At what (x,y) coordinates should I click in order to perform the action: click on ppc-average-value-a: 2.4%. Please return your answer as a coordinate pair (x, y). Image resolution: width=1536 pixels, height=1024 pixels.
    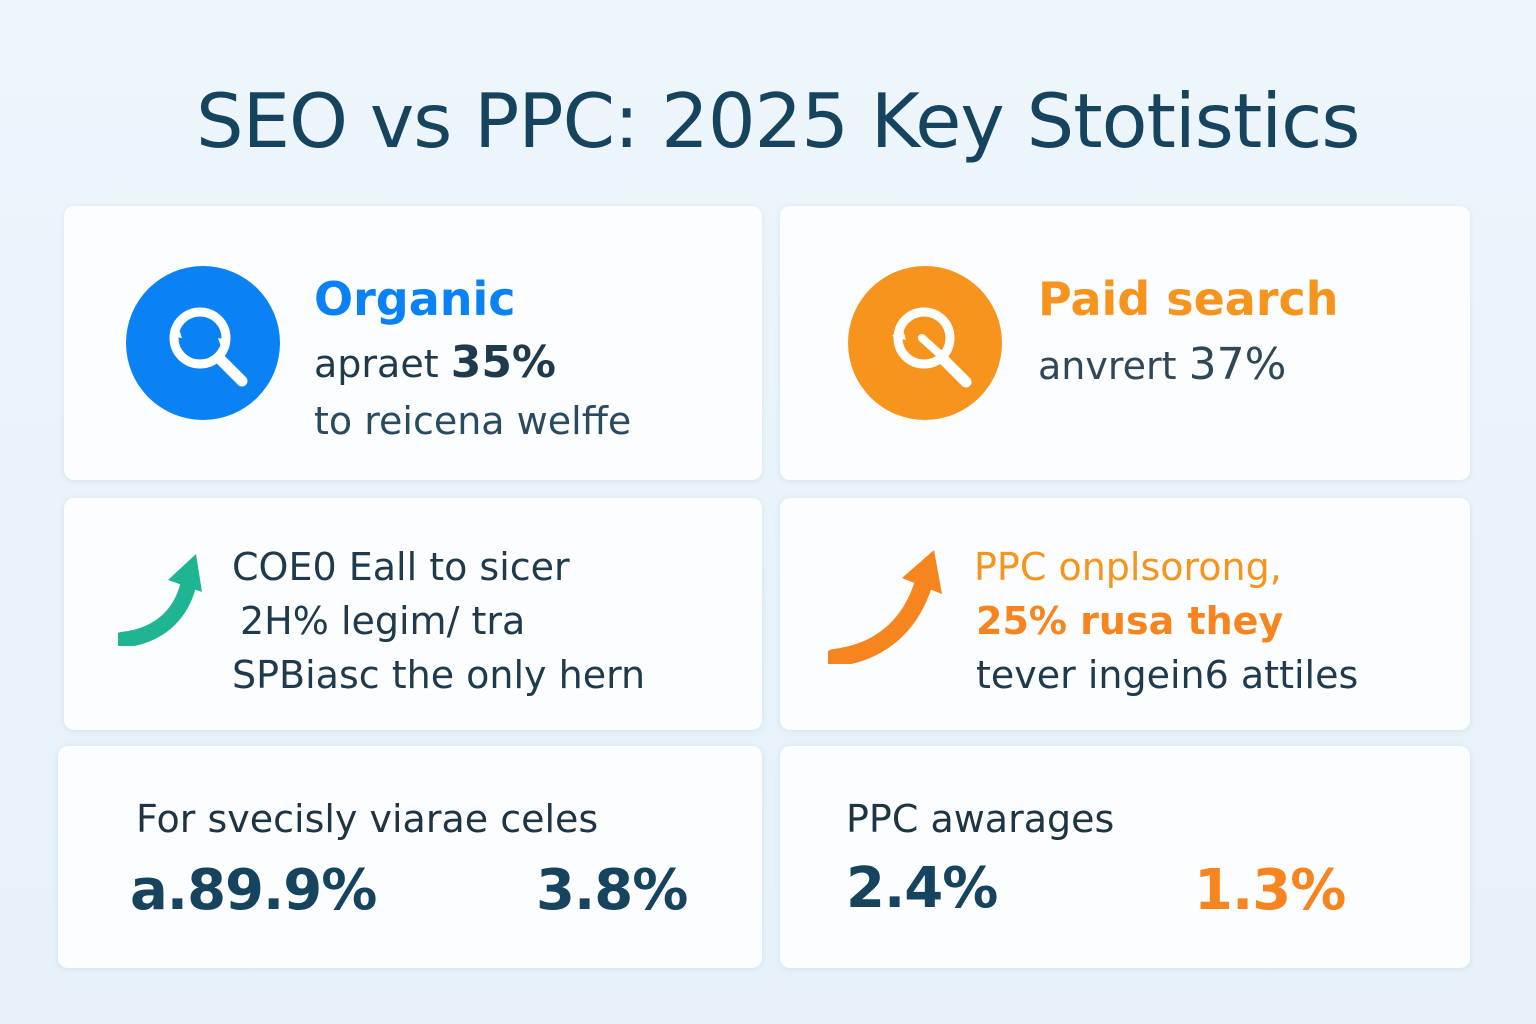
    Looking at the image, I should click on (922, 888).